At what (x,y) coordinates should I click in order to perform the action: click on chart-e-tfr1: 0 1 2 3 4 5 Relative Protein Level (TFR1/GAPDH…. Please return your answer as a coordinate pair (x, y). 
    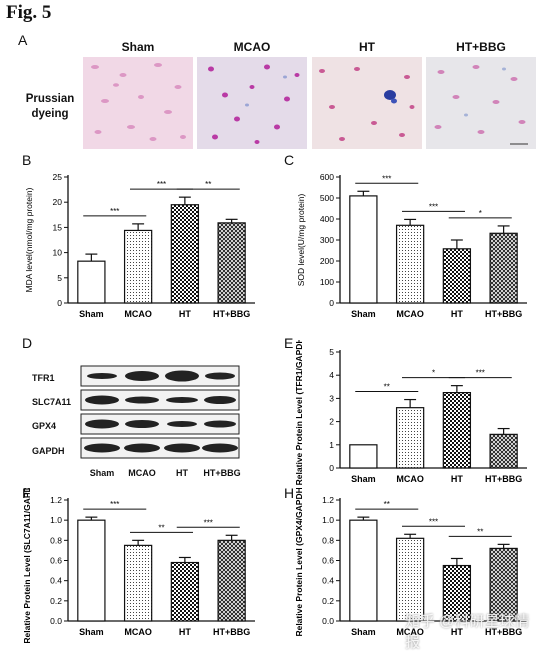
    Looking at the image, I should click on (410, 412).